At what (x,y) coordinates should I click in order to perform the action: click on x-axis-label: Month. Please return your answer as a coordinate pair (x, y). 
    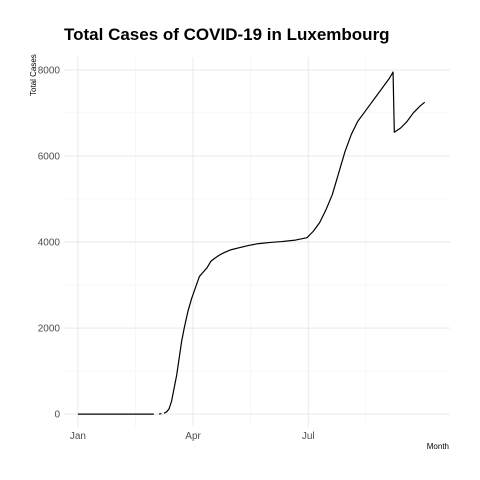
    Looking at the image, I should click on (438, 446).